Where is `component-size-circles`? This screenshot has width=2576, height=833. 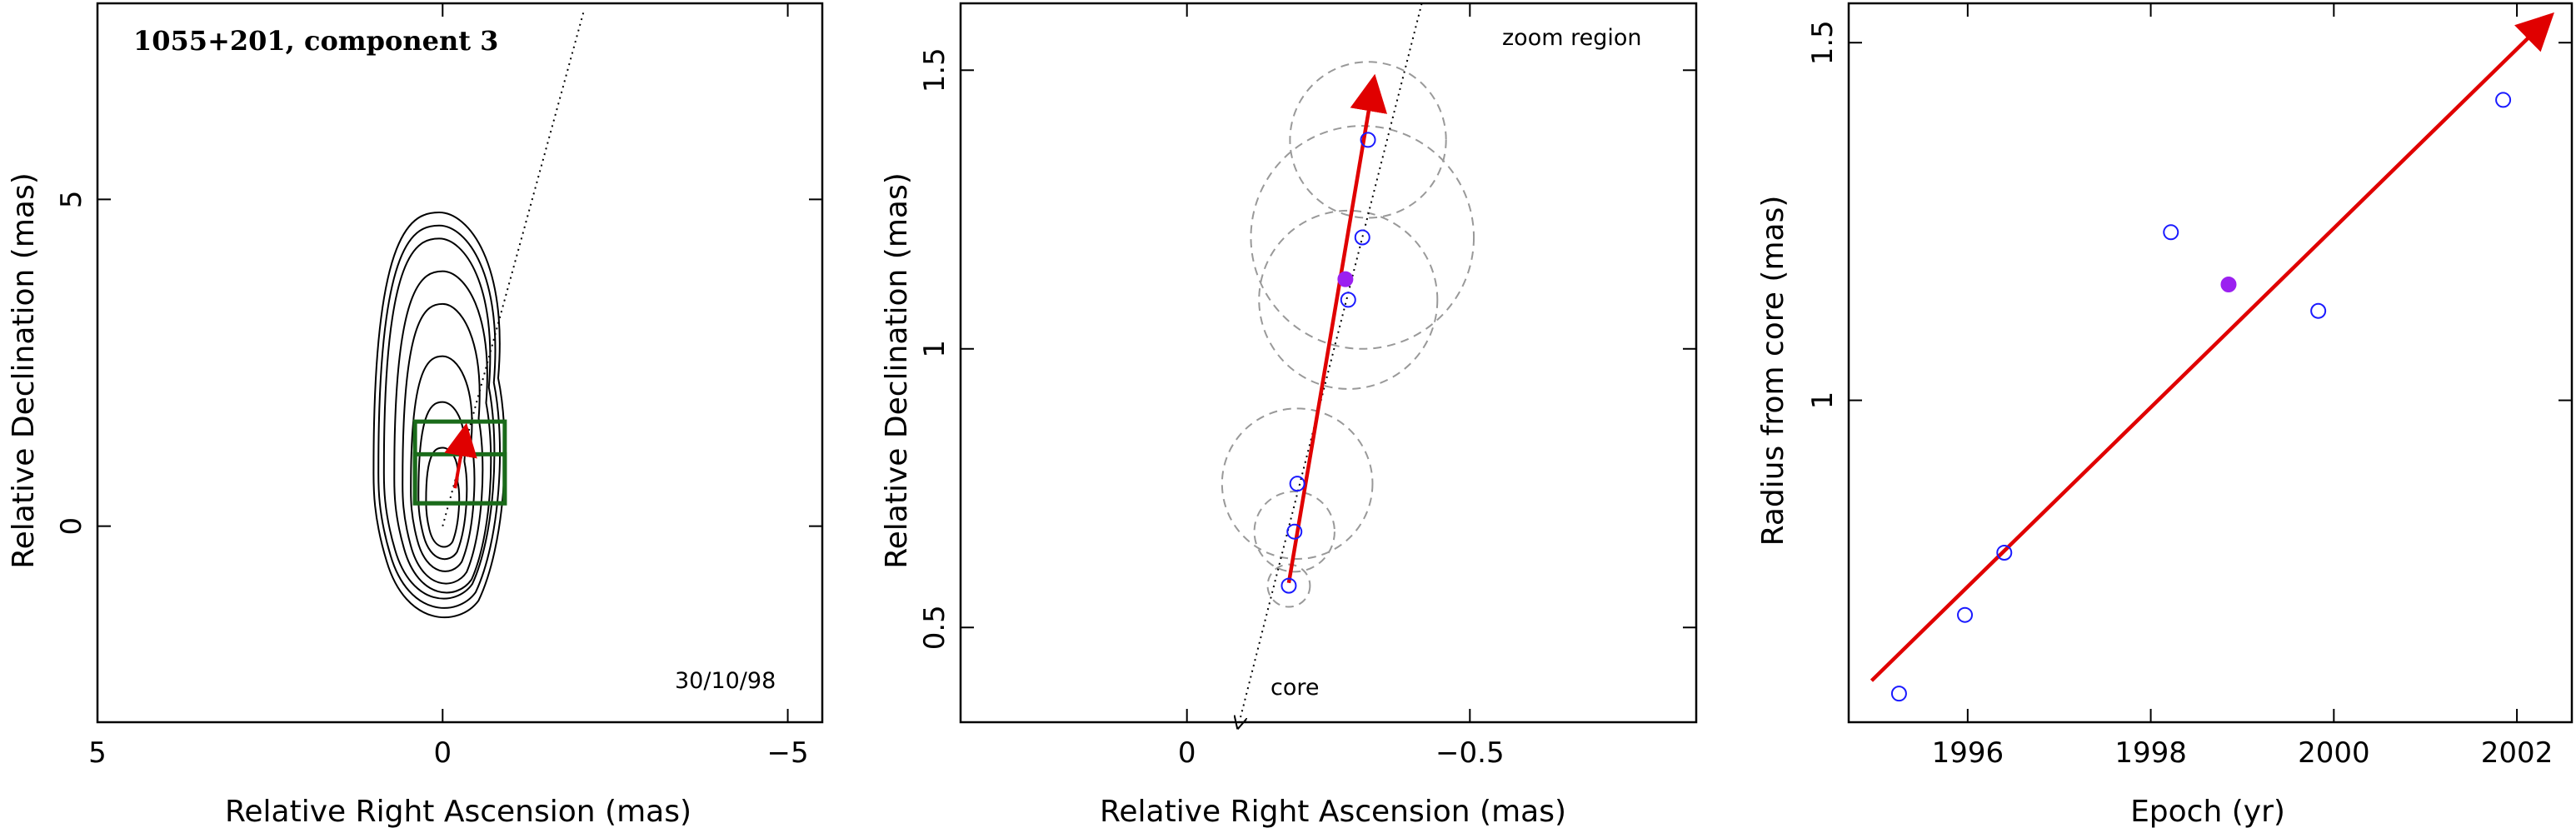
component-size-circles is located at coordinates (1348, 334).